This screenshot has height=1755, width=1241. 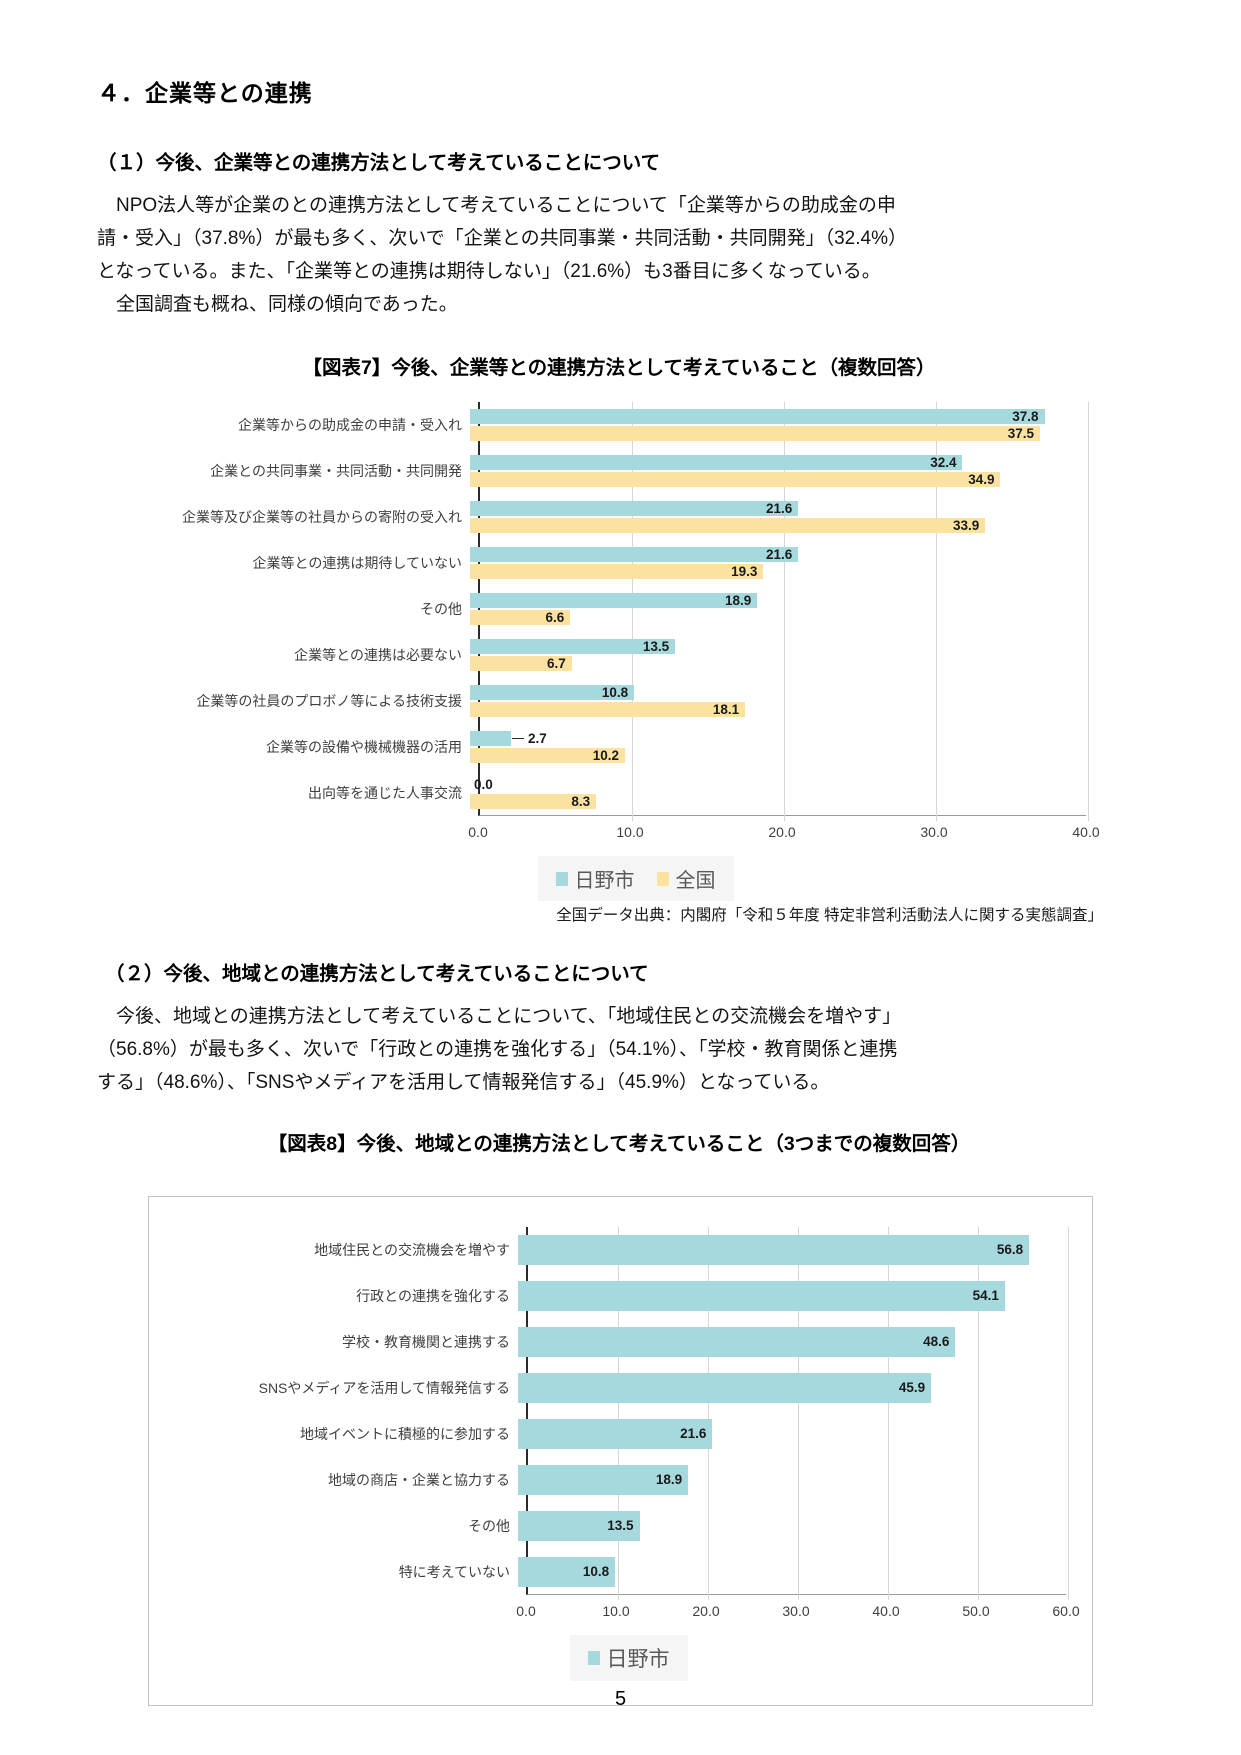 I want to click on row-bars: 21.6 33.9, so click(x=774, y=517).